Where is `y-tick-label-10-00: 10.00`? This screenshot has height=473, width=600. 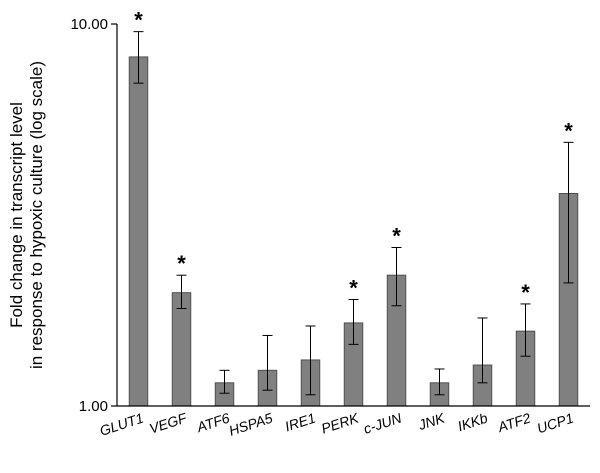 y-tick-label-10-00: 10.00 is located at coordinates (89, 24).